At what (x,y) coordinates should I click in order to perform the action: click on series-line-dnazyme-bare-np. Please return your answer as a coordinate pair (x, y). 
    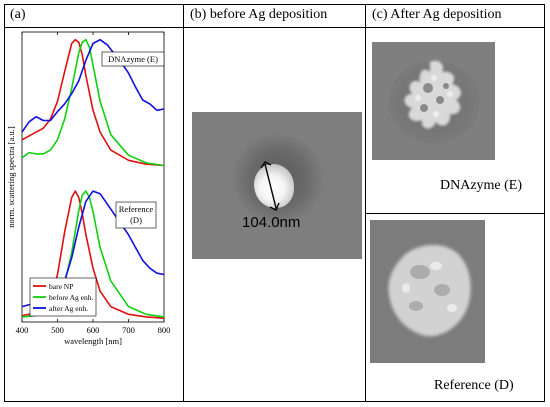
    Looking at the image, I should click on (93, 102).